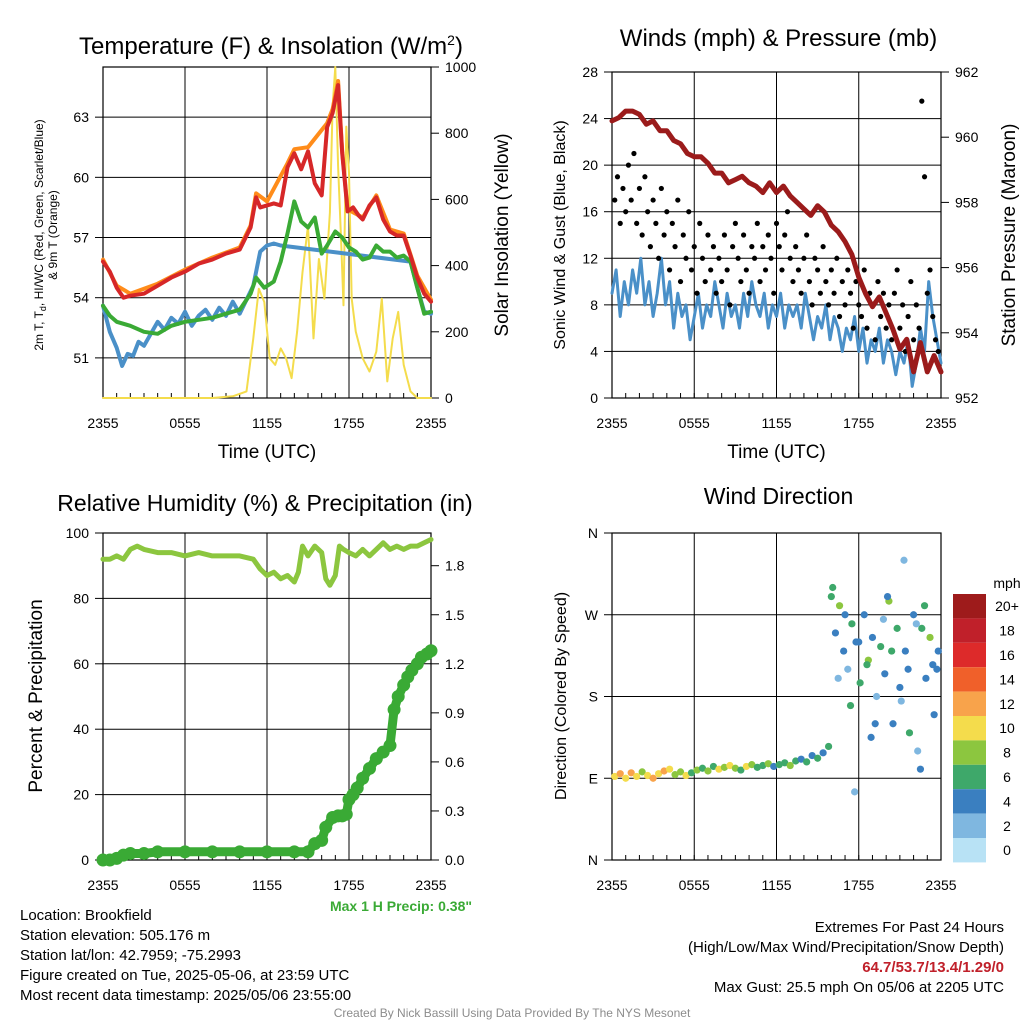  I want to click on temp-series-green, so click(267, 267).